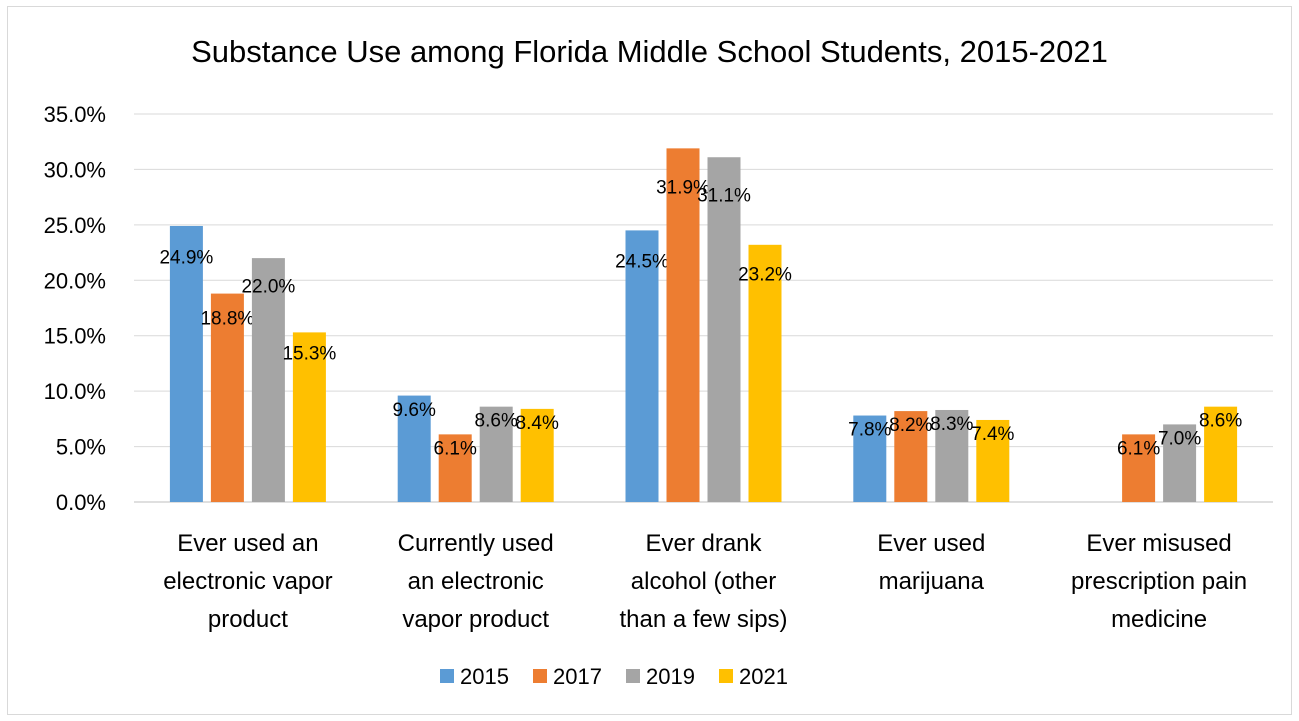 This screenshot has height=721, width=1299. Describe the element at coordinates (1179, 438) in the screenshot. I see `data-label: 7.0%` at that location.